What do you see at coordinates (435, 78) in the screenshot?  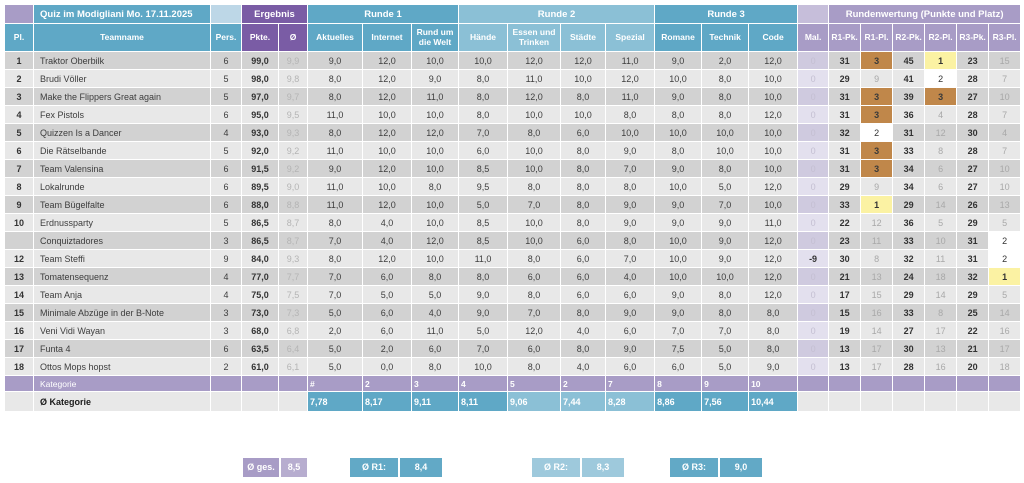 I see `cell-kategorie-3: 9,0` at bounding box center [435, 78].